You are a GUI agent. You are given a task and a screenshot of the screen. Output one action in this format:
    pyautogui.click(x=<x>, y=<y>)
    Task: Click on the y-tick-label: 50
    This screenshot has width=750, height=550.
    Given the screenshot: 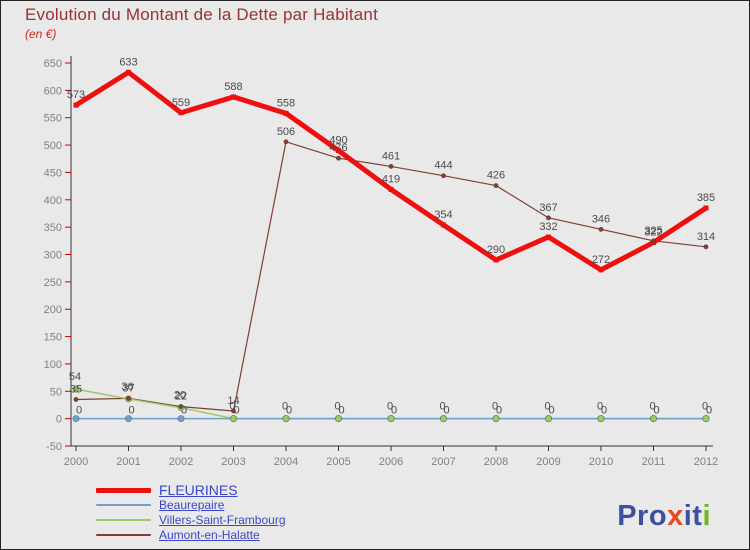 What is the action you would take?
    pyautogui.click(x=56, y=392)
    